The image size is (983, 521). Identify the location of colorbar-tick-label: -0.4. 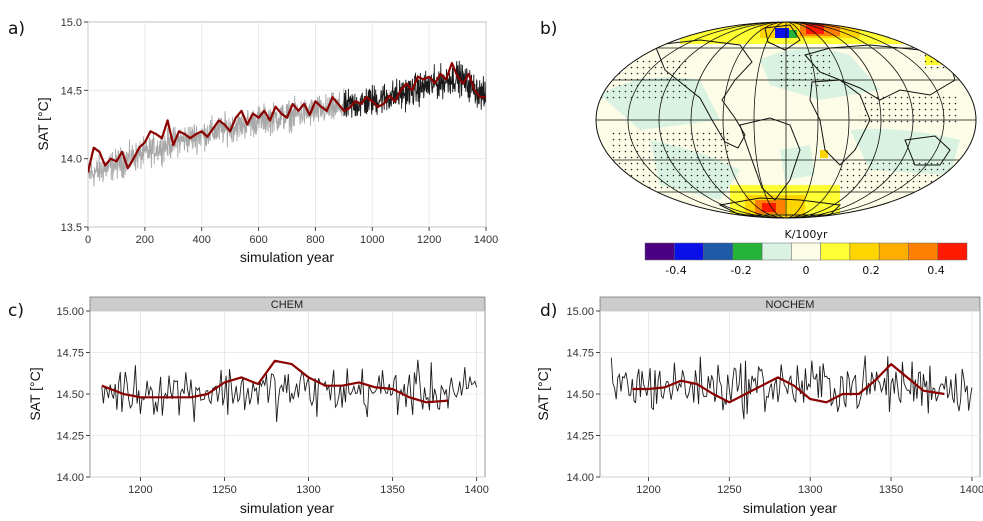
(675, 270).